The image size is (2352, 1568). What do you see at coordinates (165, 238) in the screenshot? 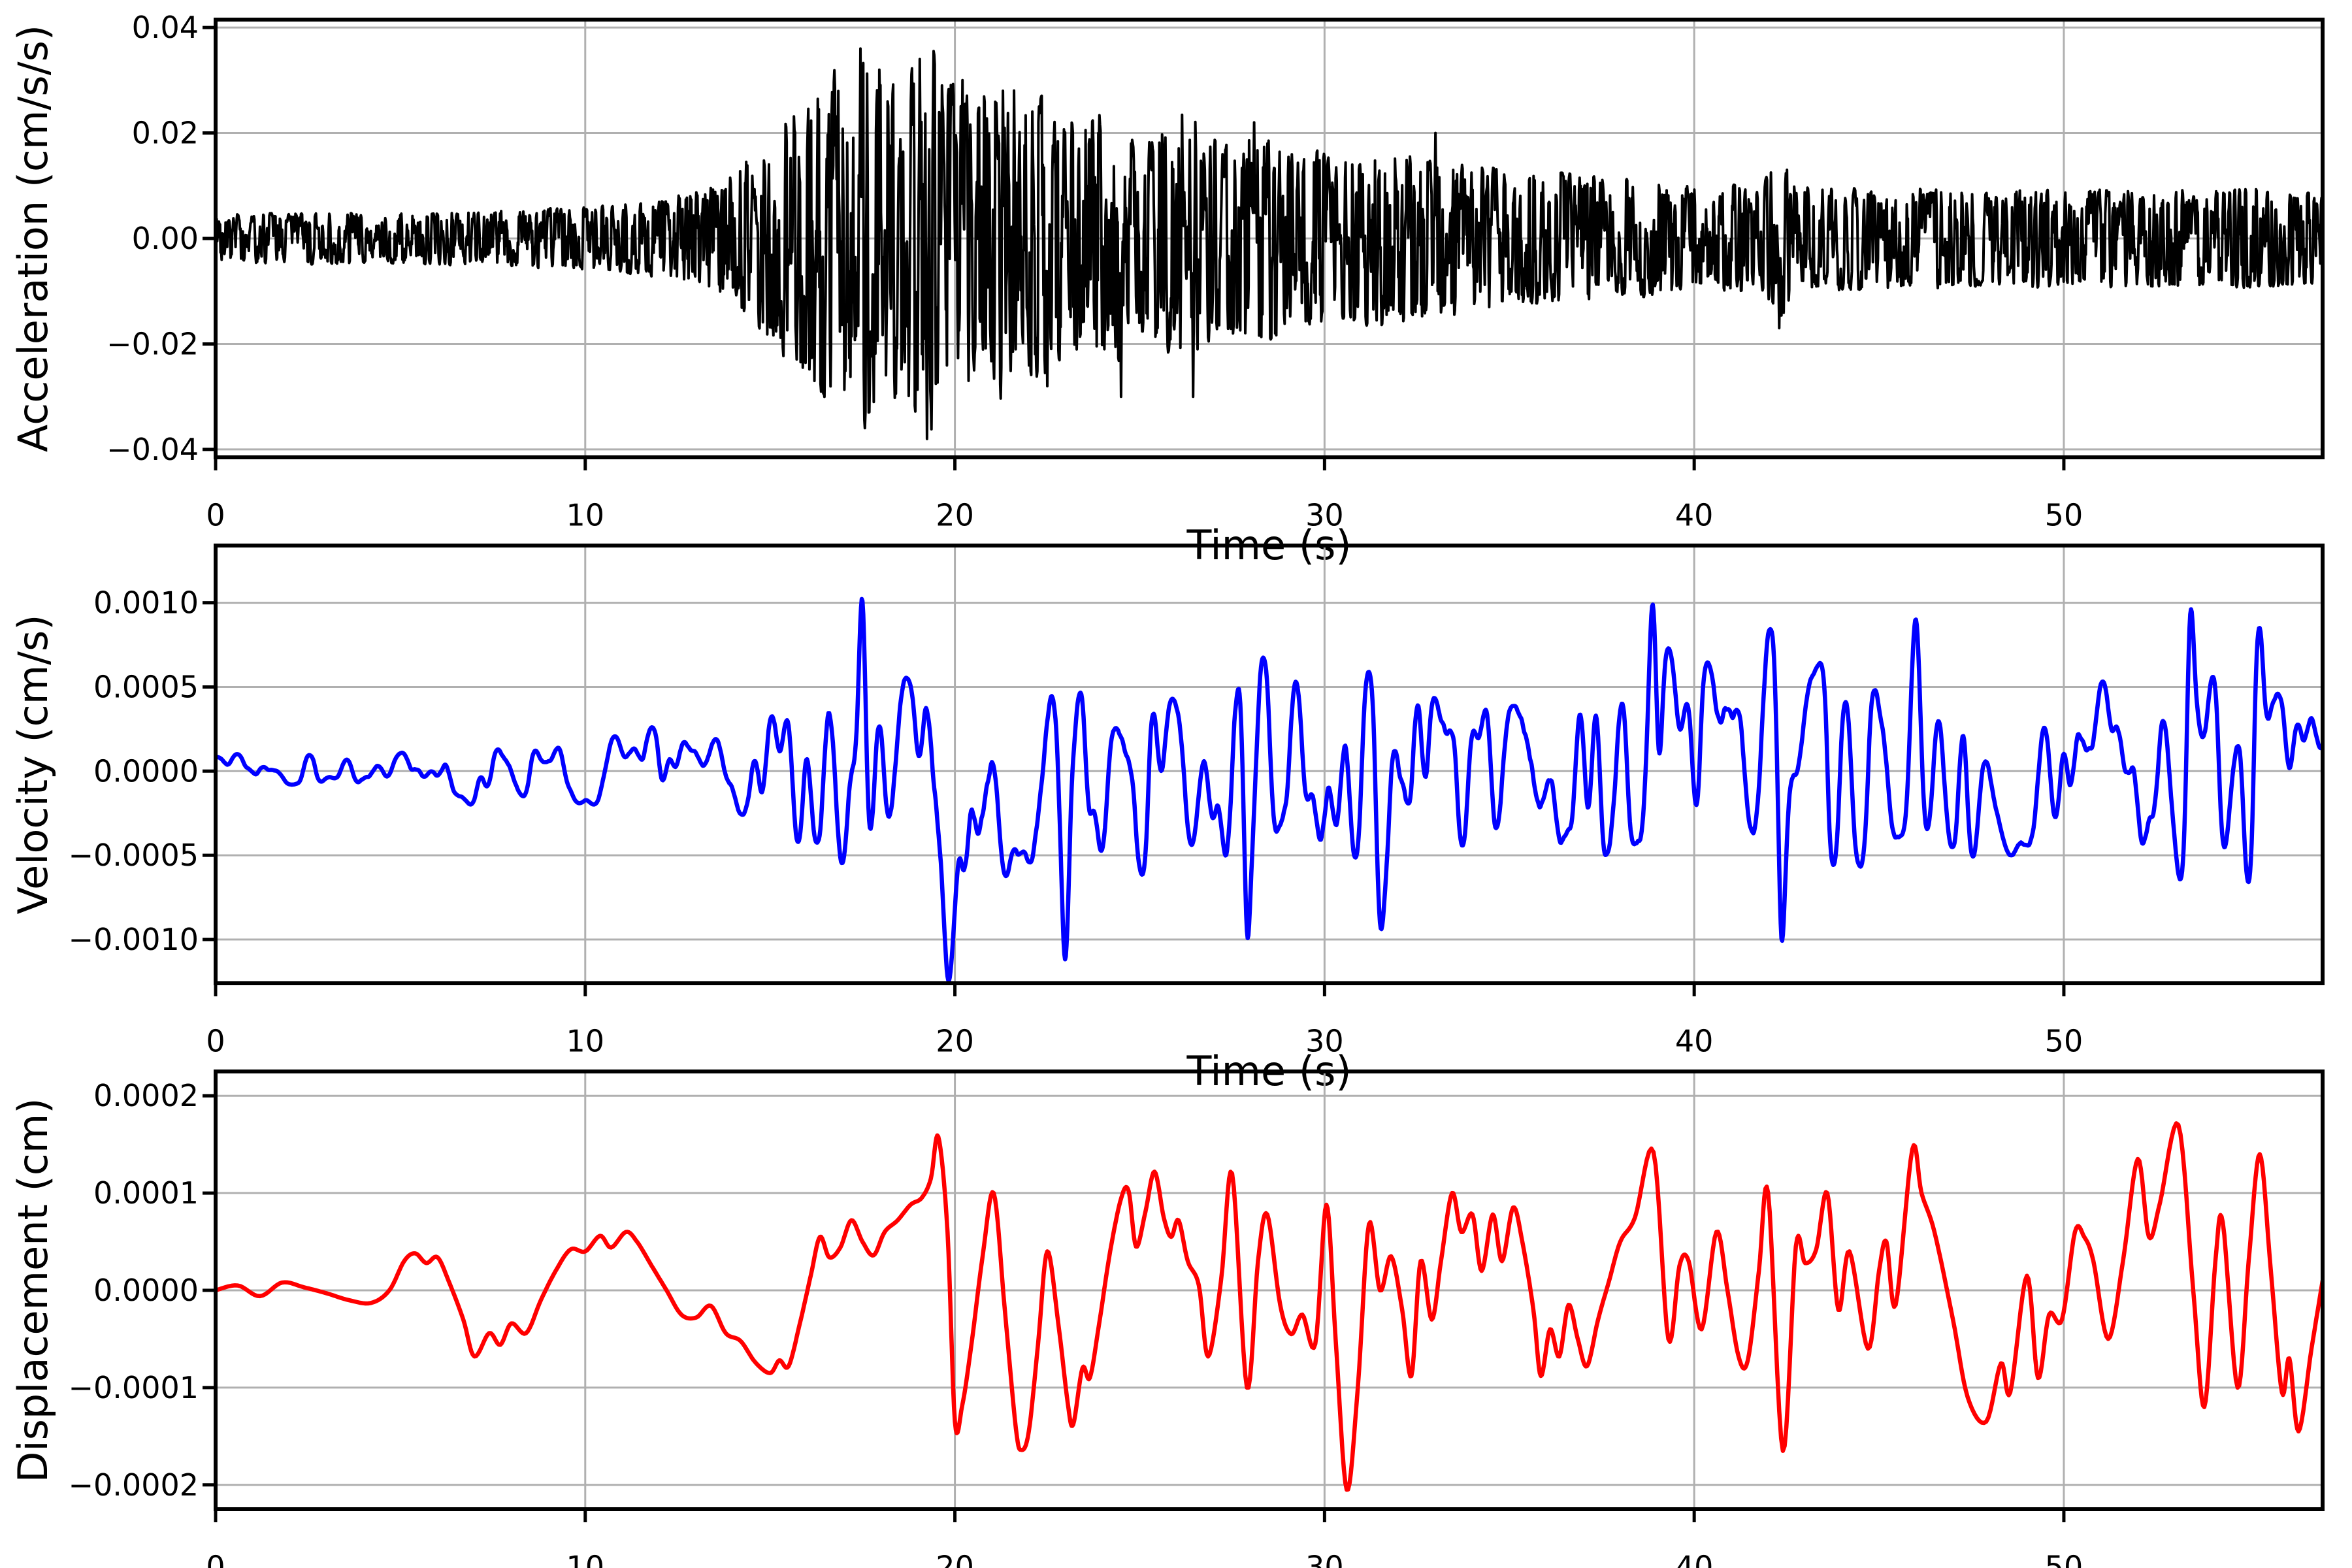
I see `y-tick-label: 0.00` at bounding box center [165, 238].